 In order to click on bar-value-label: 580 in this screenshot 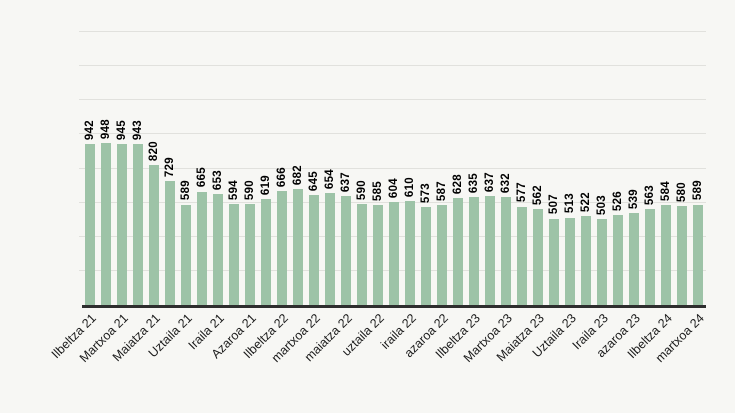, I will do `click(682, 192)`.